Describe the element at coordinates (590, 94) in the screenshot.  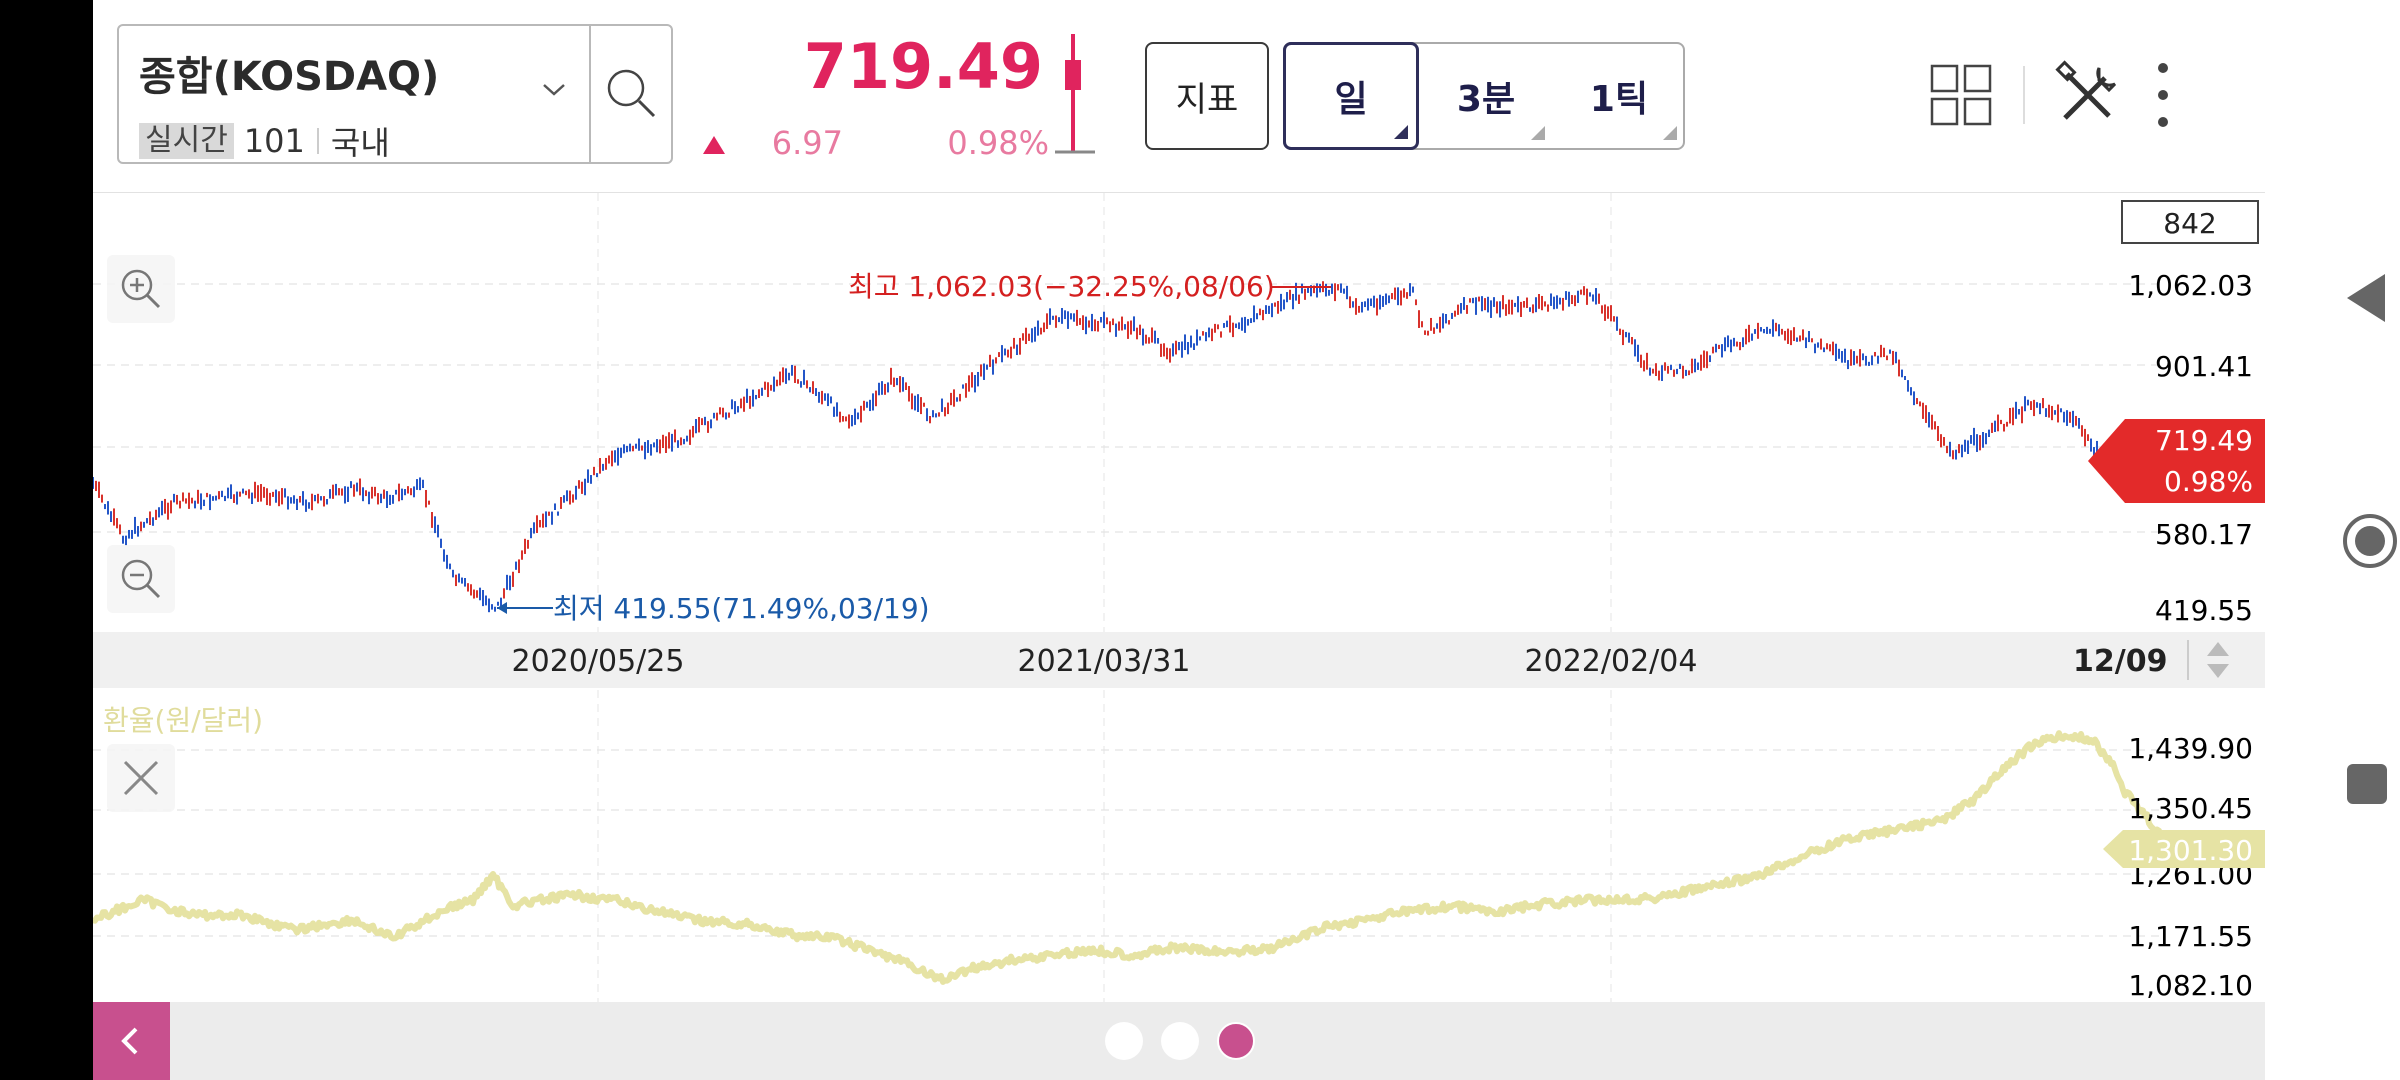
I see `search-divider` at that location.